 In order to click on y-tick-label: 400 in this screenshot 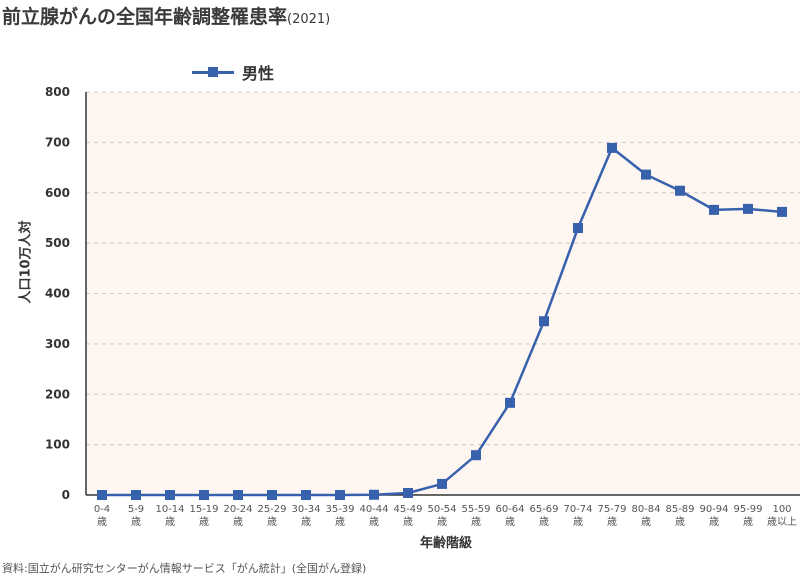, I will do `click(57, 294)`.